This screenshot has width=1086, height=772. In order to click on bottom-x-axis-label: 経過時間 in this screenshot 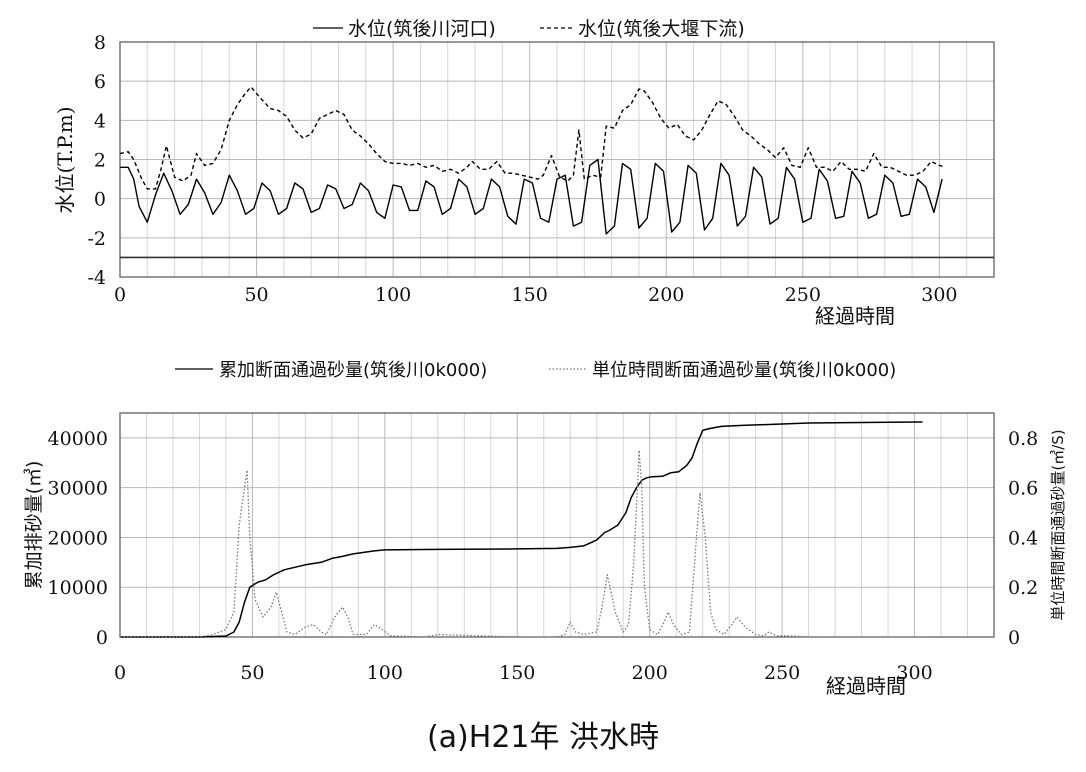, I will do `click(866, 686)`.